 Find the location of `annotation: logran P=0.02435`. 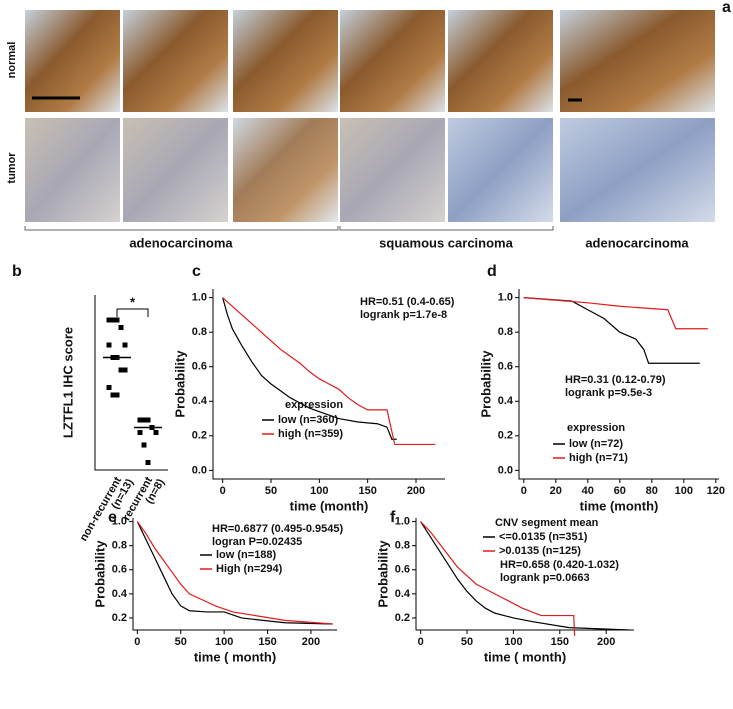

annotation: logran P=0.02435 is located at coordinates (257, 542).